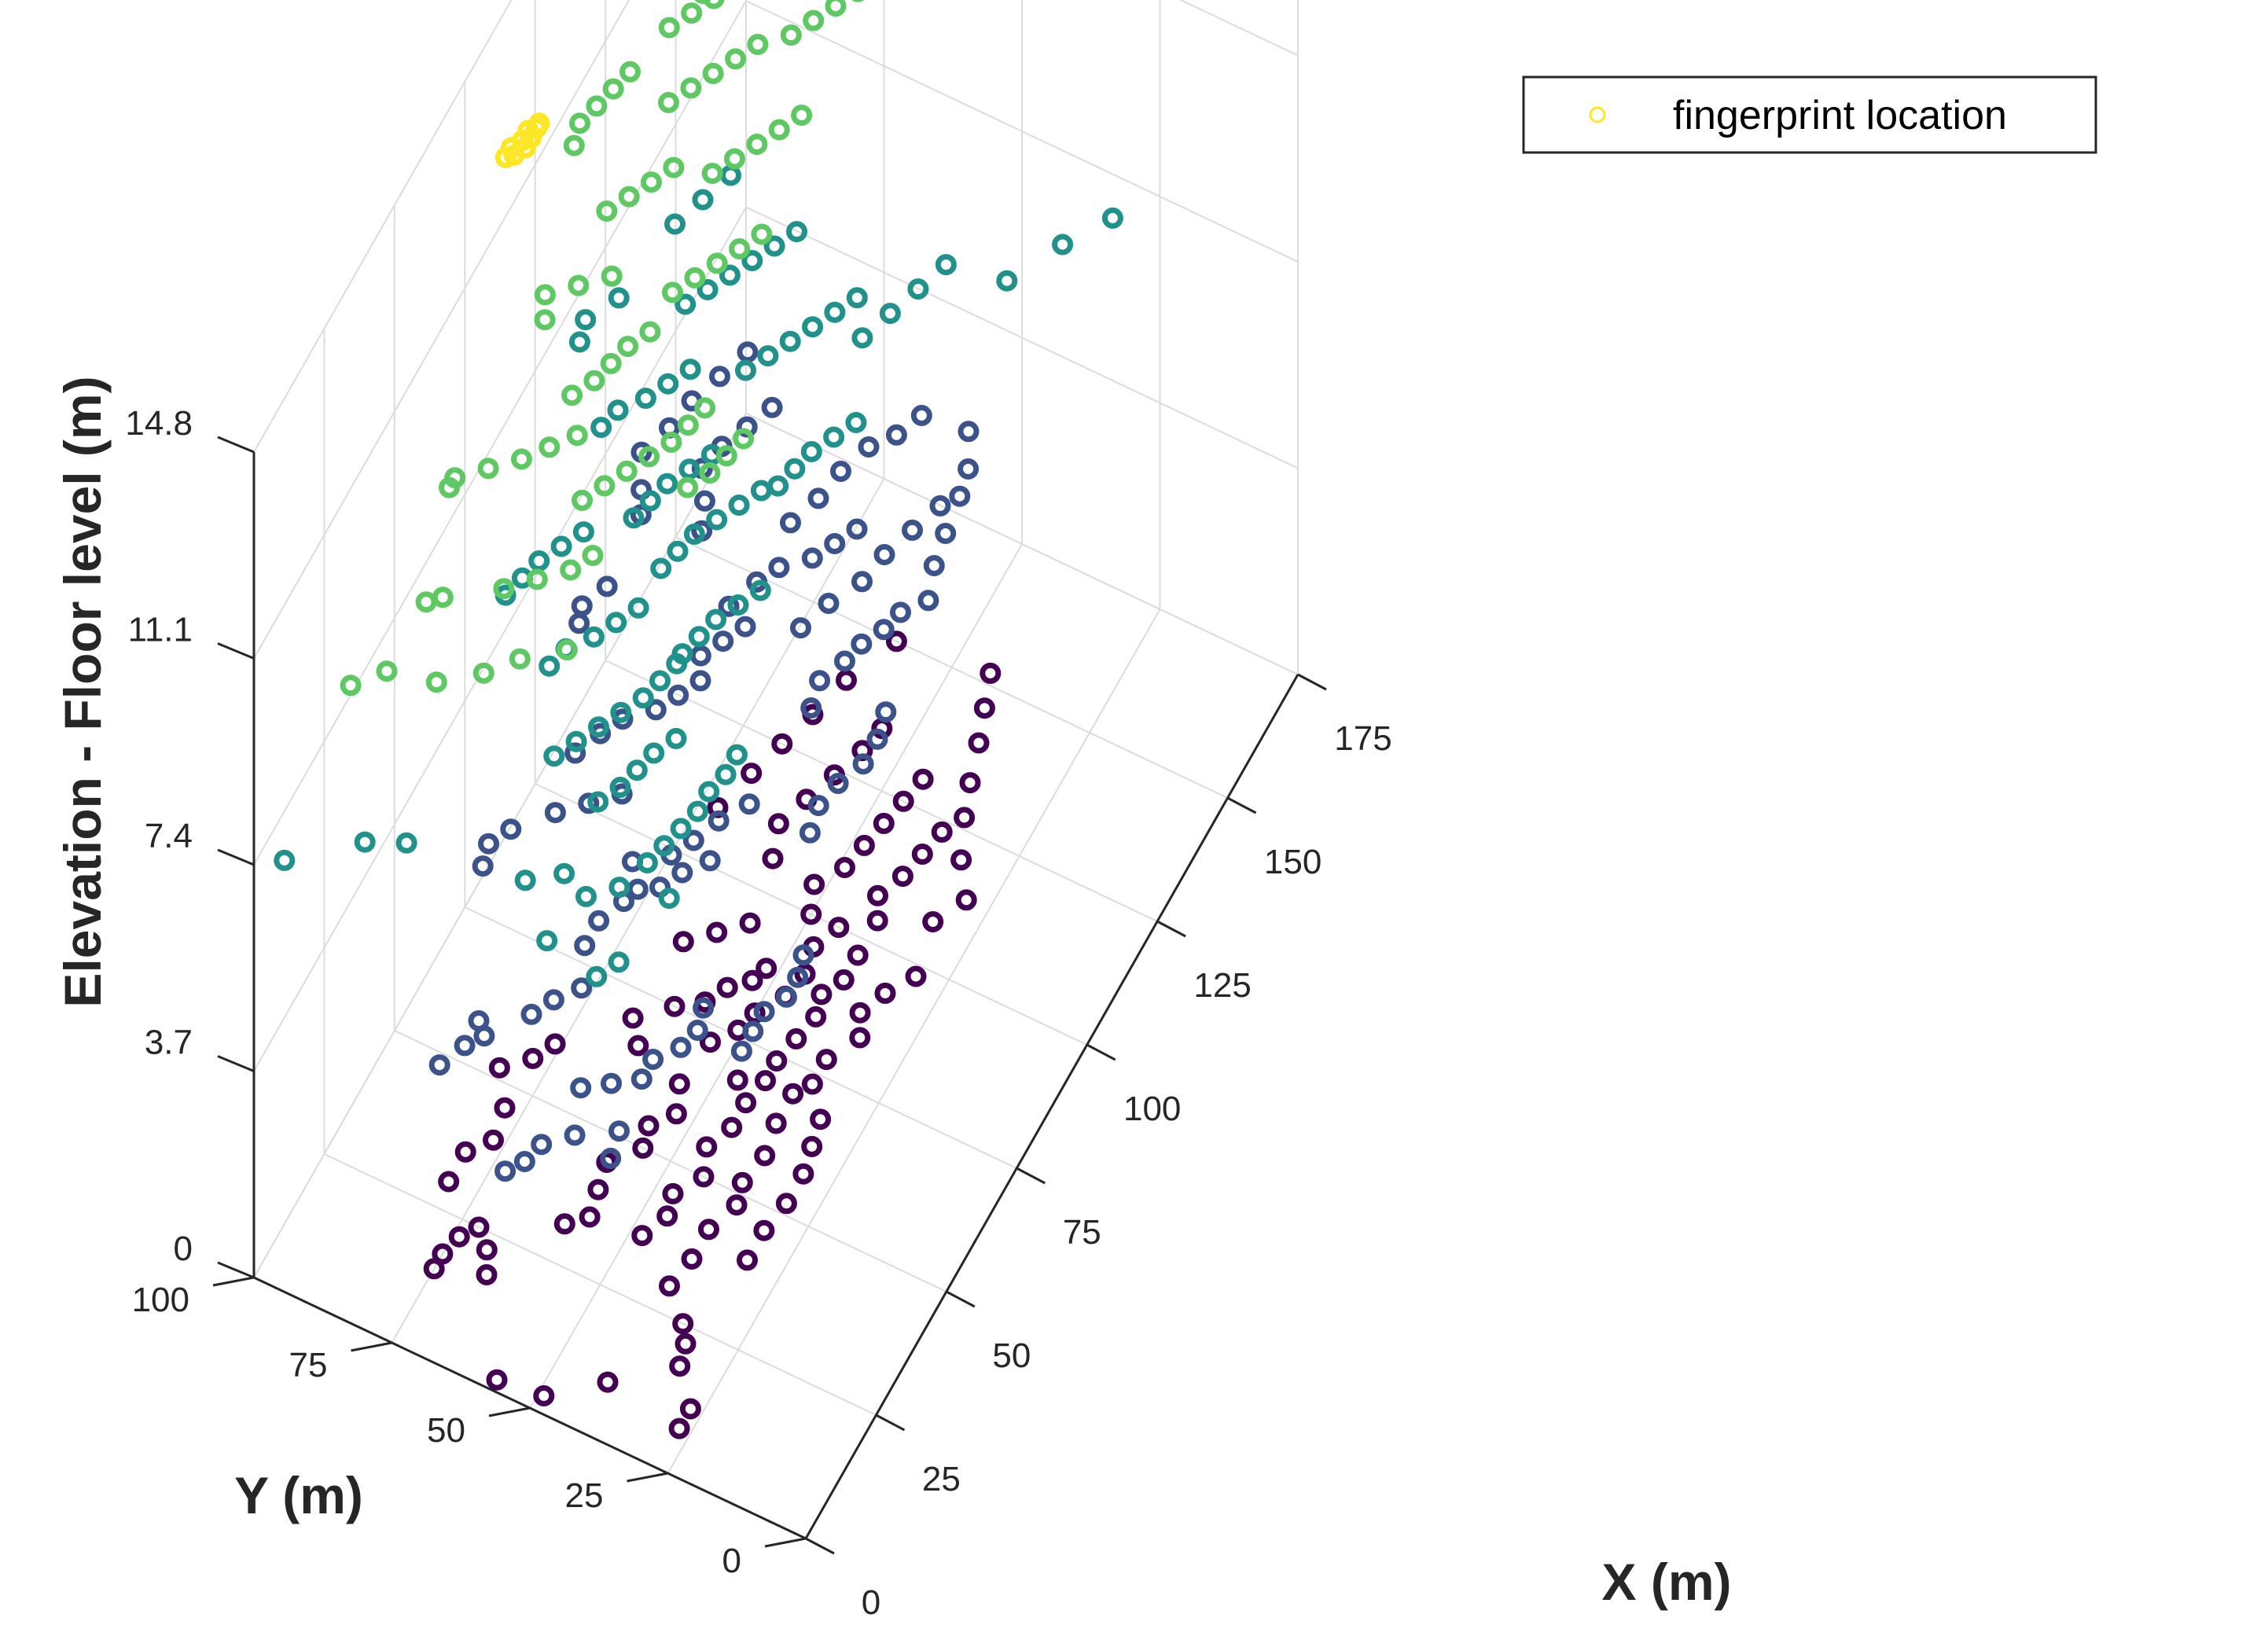 The height and width of the screenshot is (1647, 2268). Describe the element at coordinates (308, 1365) in the screenshot. I see `y-tick-label: 75` at that location.